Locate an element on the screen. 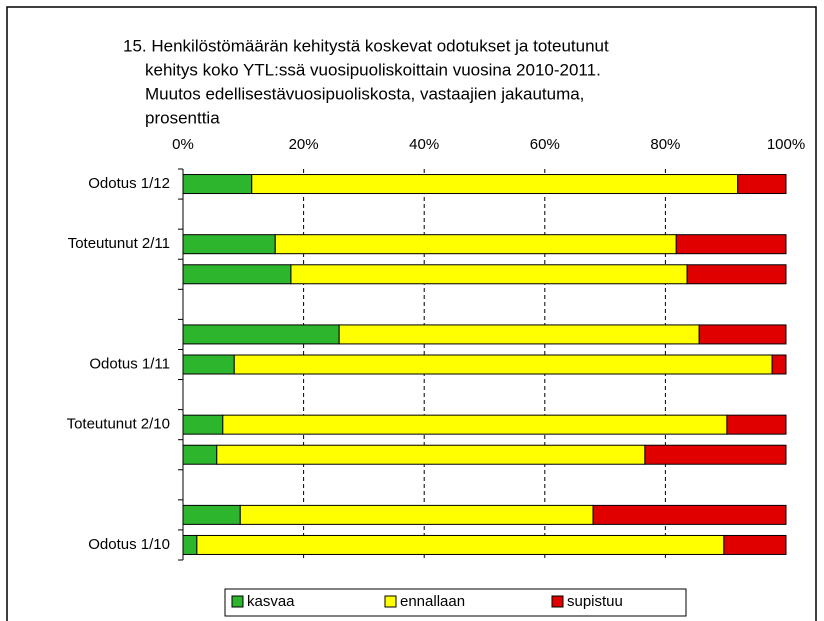  y-tick-label: Toteutunut 2/10 is located at coordinates (118, 424).